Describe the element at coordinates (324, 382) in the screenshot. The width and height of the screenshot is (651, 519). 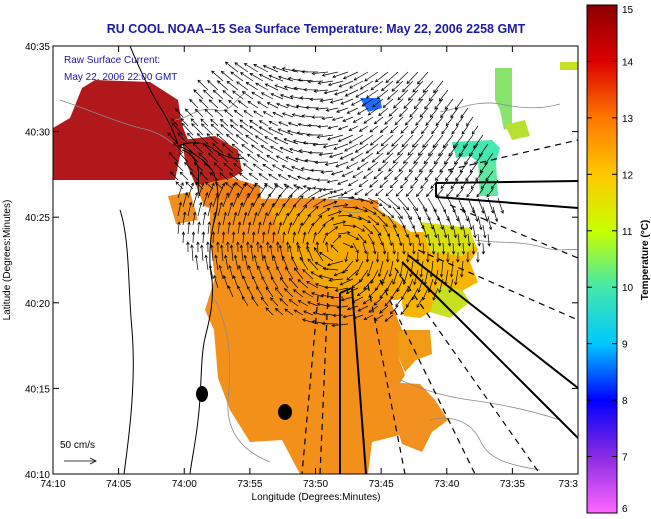
I see `channel-dashed-line` at that location.